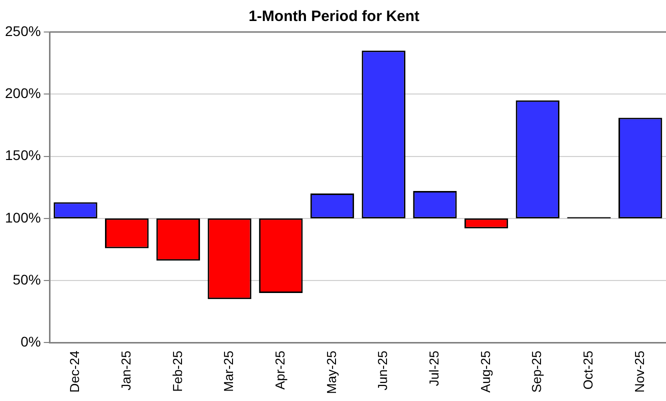  Describe the element at coordinates (26, 279) in the screenshot. I see `y-tick-label: 50%` at that location.